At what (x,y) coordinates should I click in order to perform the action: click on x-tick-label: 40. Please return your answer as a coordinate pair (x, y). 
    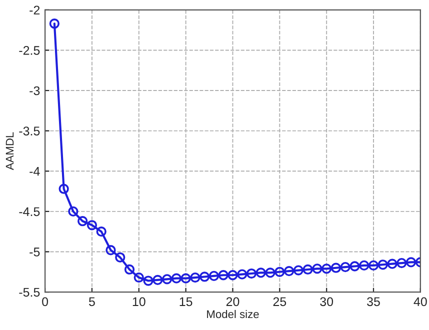
    Looking at the image, I should click on (420, 301).